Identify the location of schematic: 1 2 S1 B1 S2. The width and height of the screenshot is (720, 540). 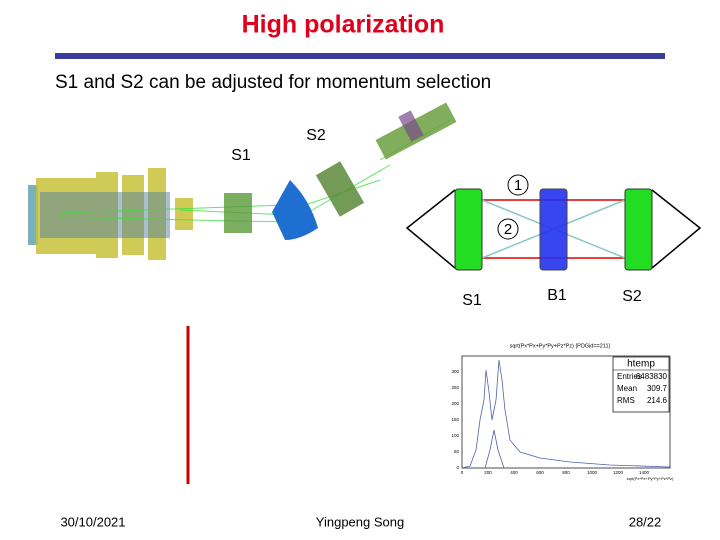
(553, 241).